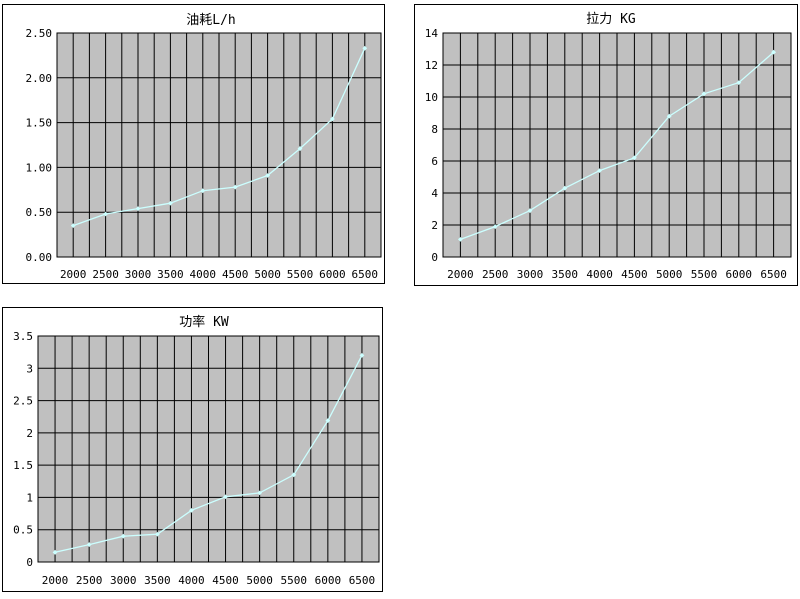  Describe the element at coordinates (55, 580) in the screenshot. I see `power-x-tick-label: 2000` at that location.